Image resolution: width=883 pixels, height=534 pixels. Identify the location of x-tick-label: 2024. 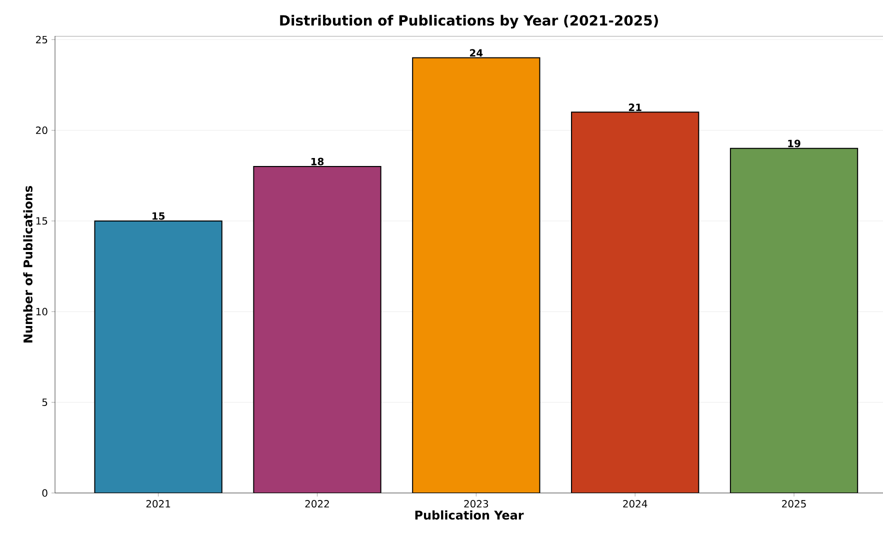
(635, 504).